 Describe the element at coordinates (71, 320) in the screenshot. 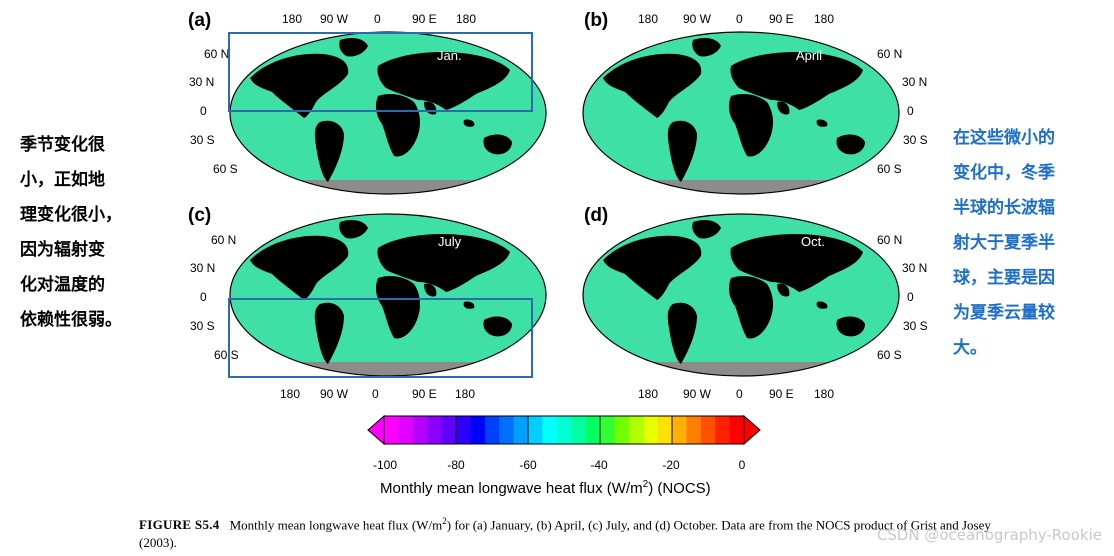

I see `note-line: 依赖性很弱。` at that location.